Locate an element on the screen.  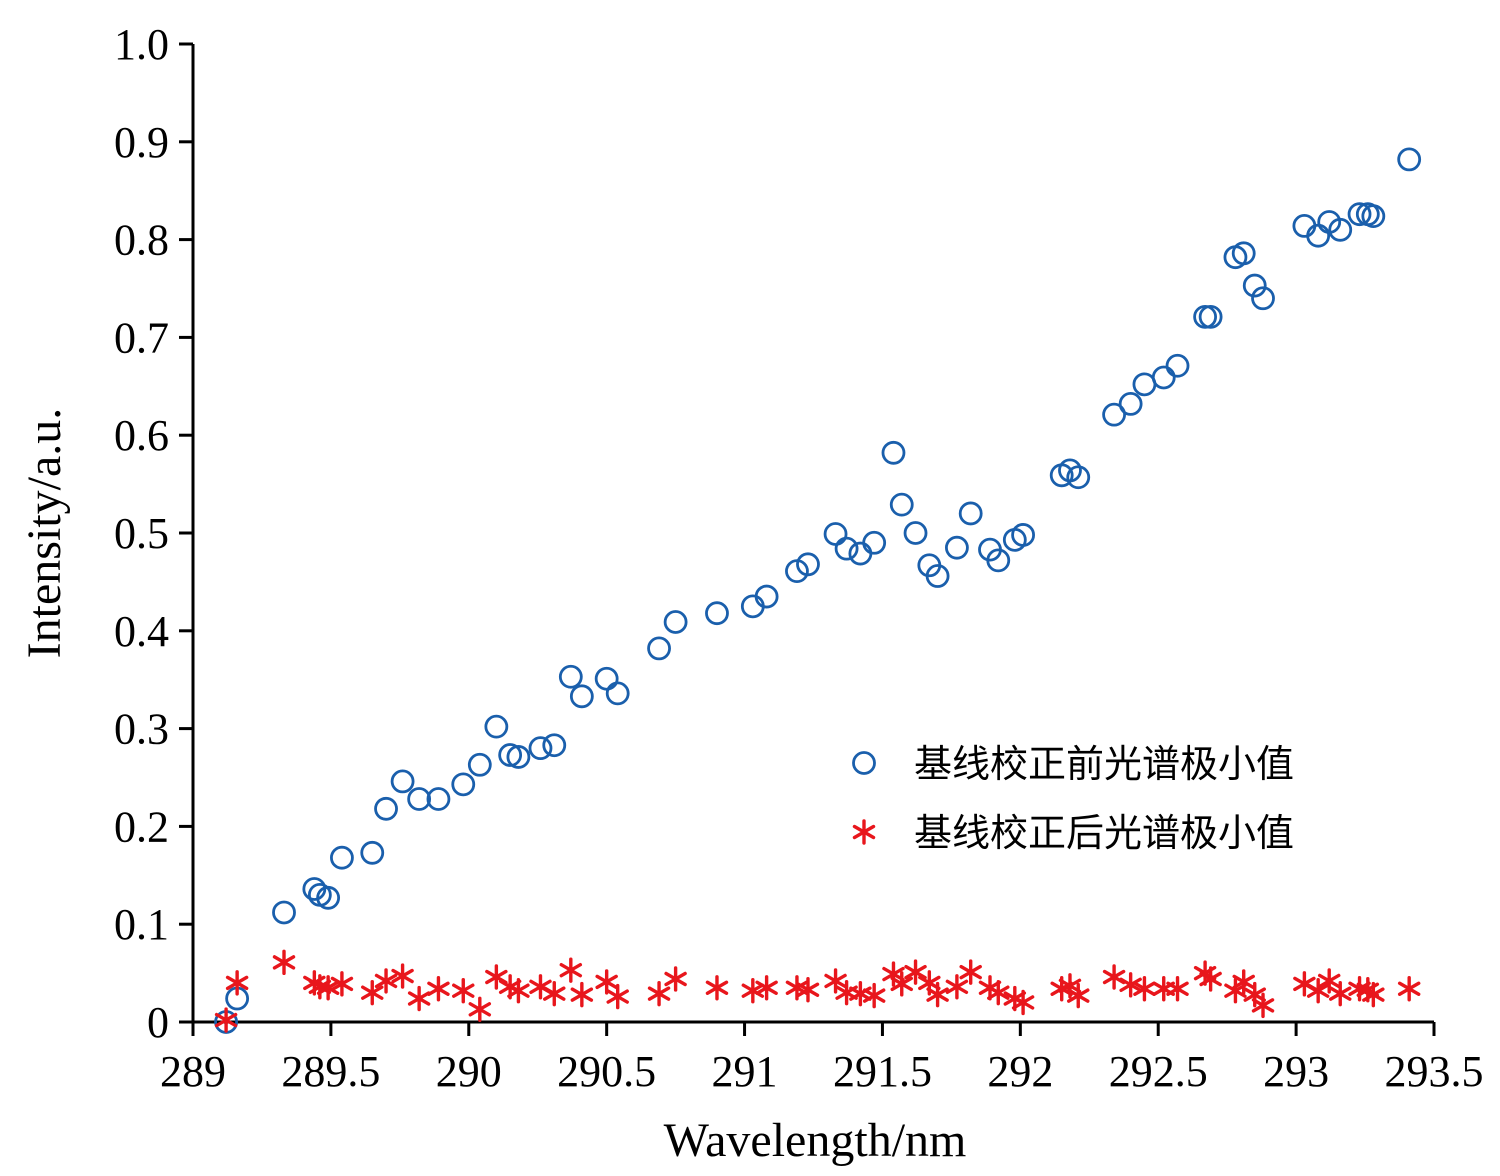
x-tick-label: 293 is located at coordinates (1296, 1071).